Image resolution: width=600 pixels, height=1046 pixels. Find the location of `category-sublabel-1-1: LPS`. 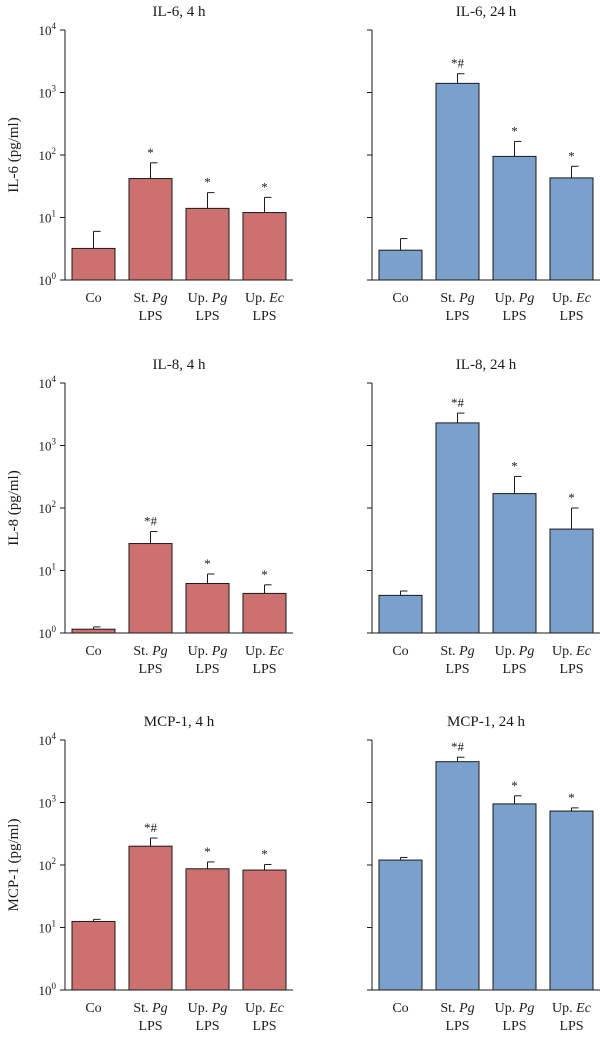

category-sublabel-1-1: LPS is located at coordinates (457, 316).